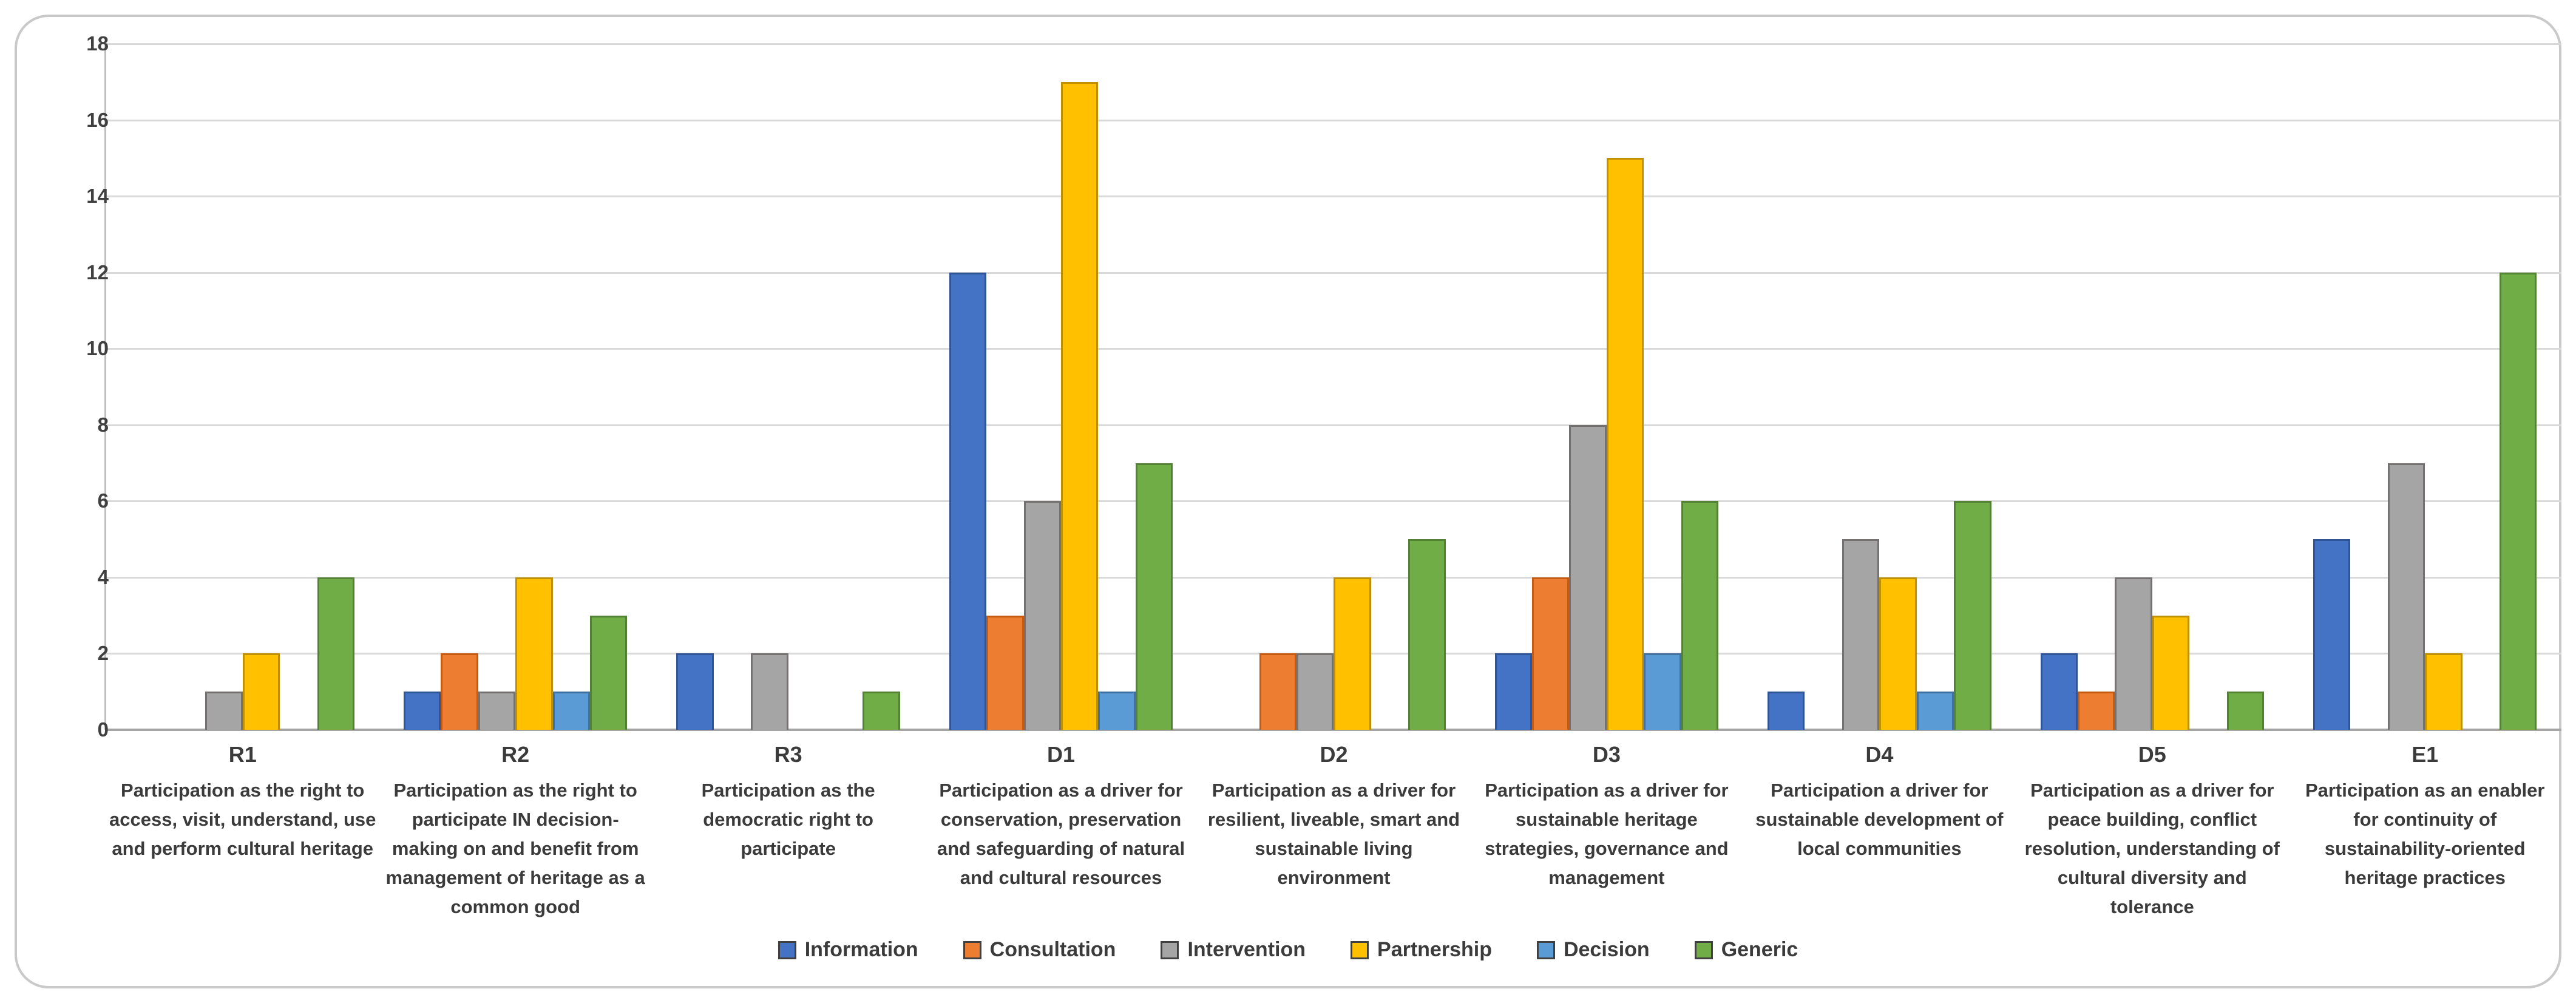 Image resolution: width=2576 pixels, height=1003 pixels. What do you see at coordinates (2245, 387) in the screenshot?
I see `slot-D5-generic` at bounding box center [2245, 387].